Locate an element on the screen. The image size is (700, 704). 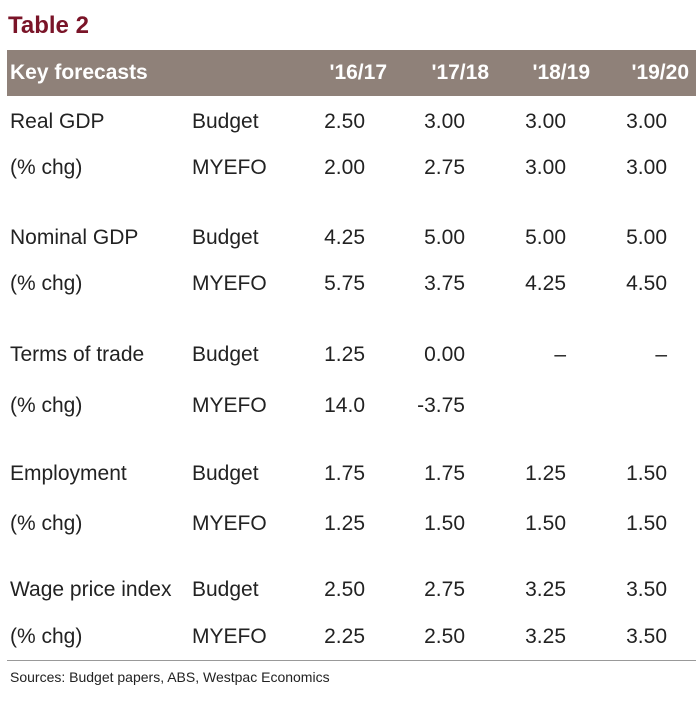
header-year: '19/20 is located at coordinates (660, 72).